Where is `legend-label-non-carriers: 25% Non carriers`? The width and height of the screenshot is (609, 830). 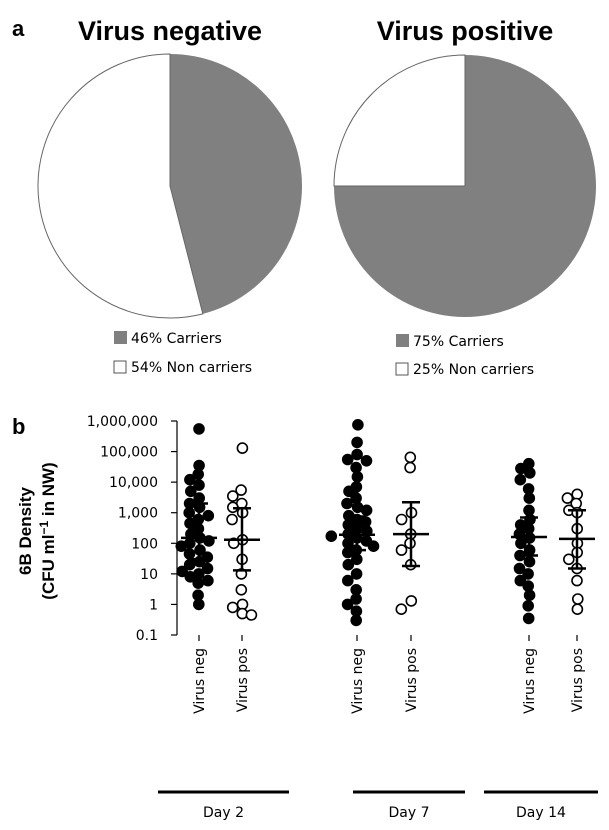
legend-label-non-carriers: 25% Non carriers is located at coordinates (473, 370).